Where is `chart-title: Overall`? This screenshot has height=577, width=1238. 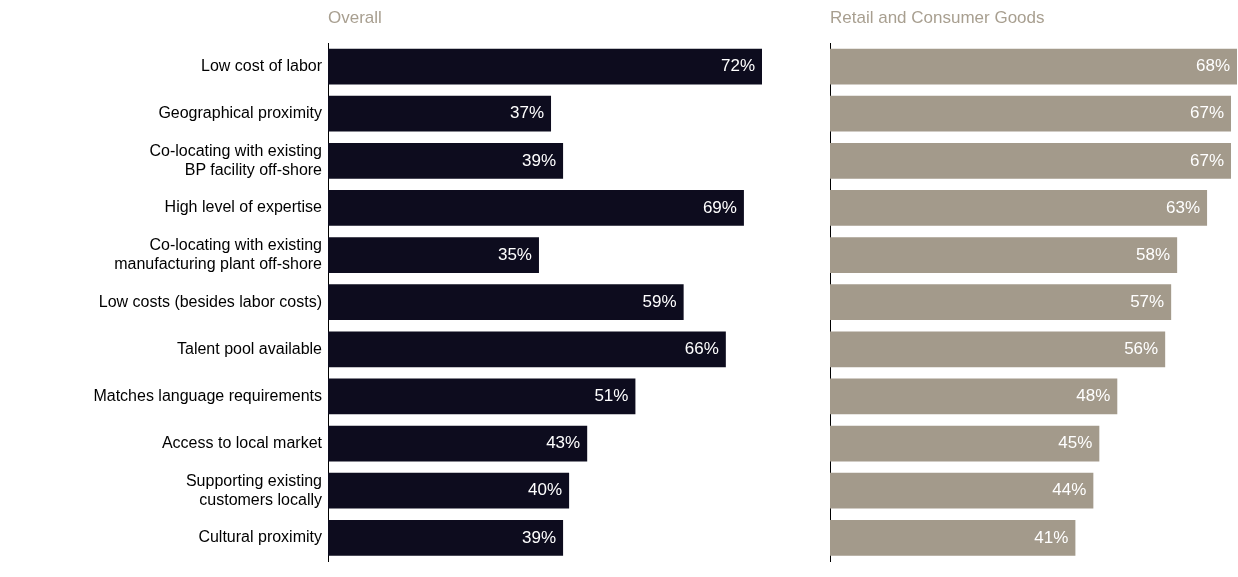
chart-title: Overall is located at coordinates (355, 18).